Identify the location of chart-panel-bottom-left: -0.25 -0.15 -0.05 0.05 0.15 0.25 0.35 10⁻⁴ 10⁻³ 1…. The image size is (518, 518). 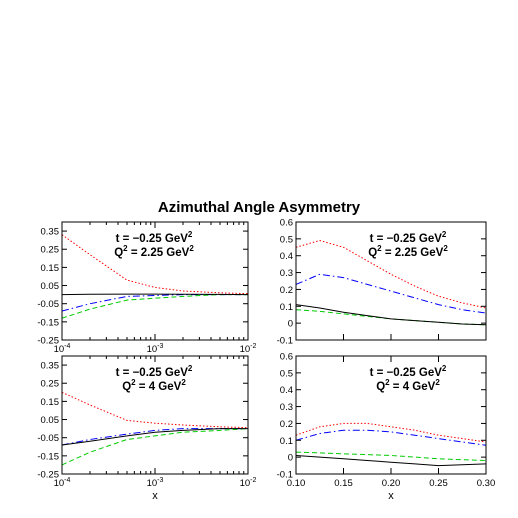
(147, 428).